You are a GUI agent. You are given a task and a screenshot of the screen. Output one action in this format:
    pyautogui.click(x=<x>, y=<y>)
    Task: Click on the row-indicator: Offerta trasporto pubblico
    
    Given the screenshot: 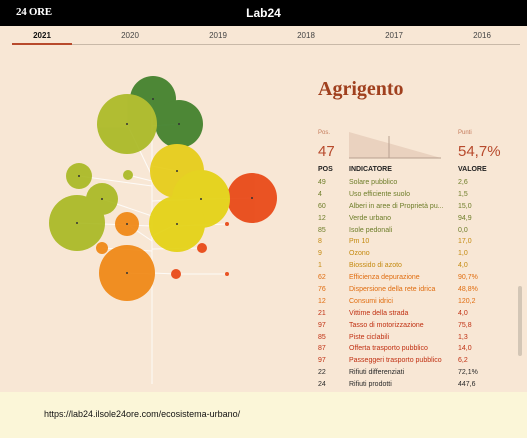 What is the action you would take?
    pyautogui.click(x=388, y=349)
    